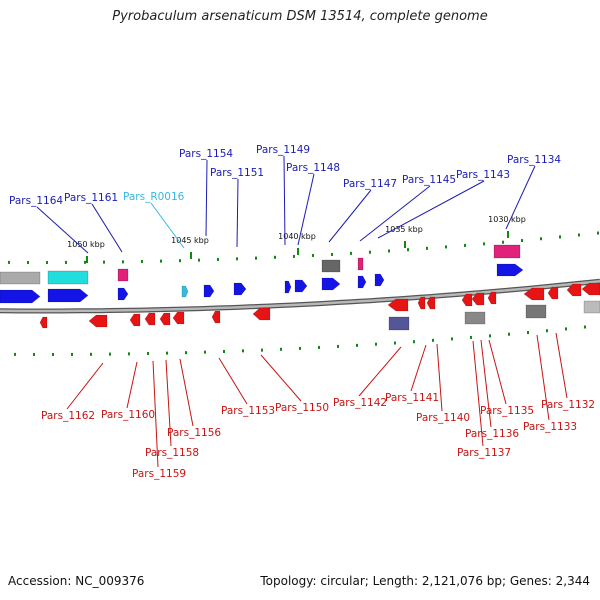 This screenshot has height=600, width=600. What do you see at coordinates (68, 277) in the screenshot?
I see `rna-gene-box` at bounding box center [68, 277].